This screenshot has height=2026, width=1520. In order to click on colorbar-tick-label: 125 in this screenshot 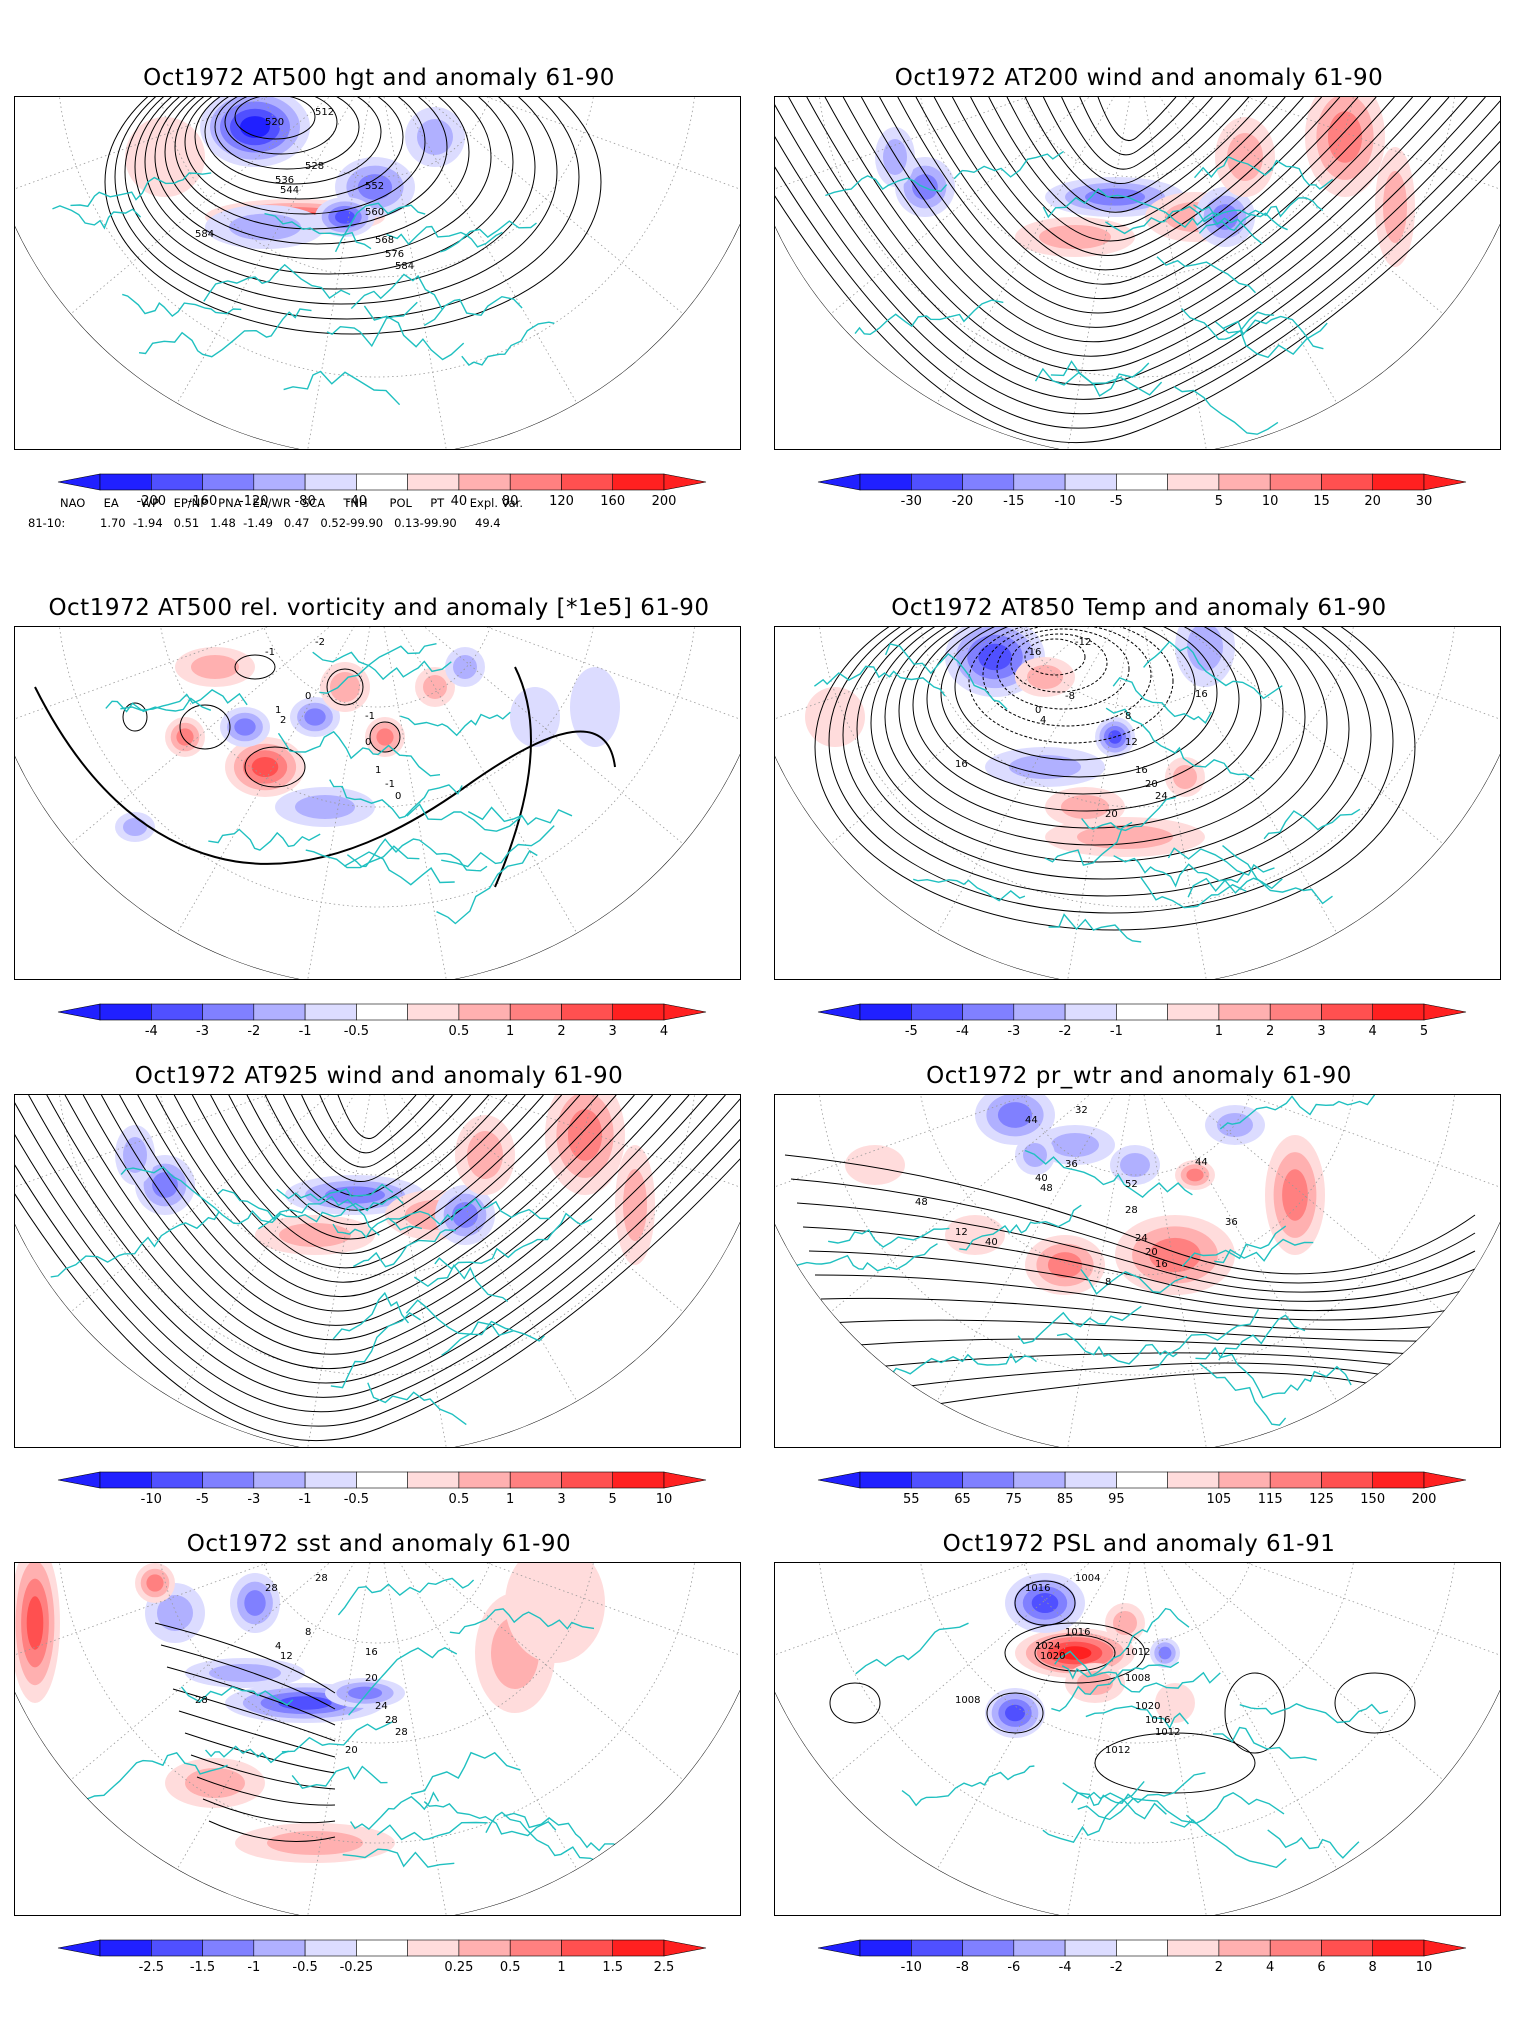, I will do `click(1321, 1499)`.